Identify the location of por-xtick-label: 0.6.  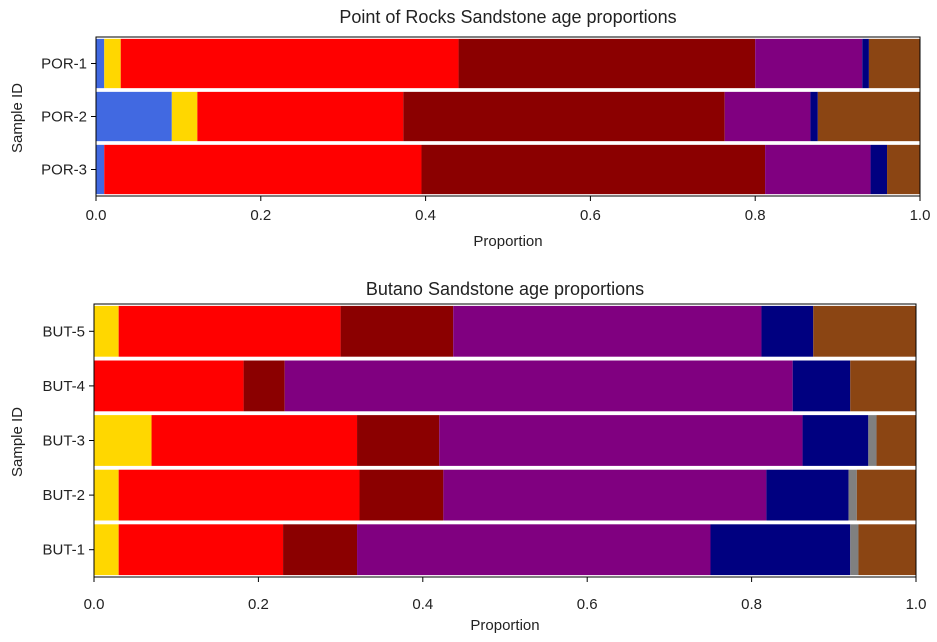
(590, 215).